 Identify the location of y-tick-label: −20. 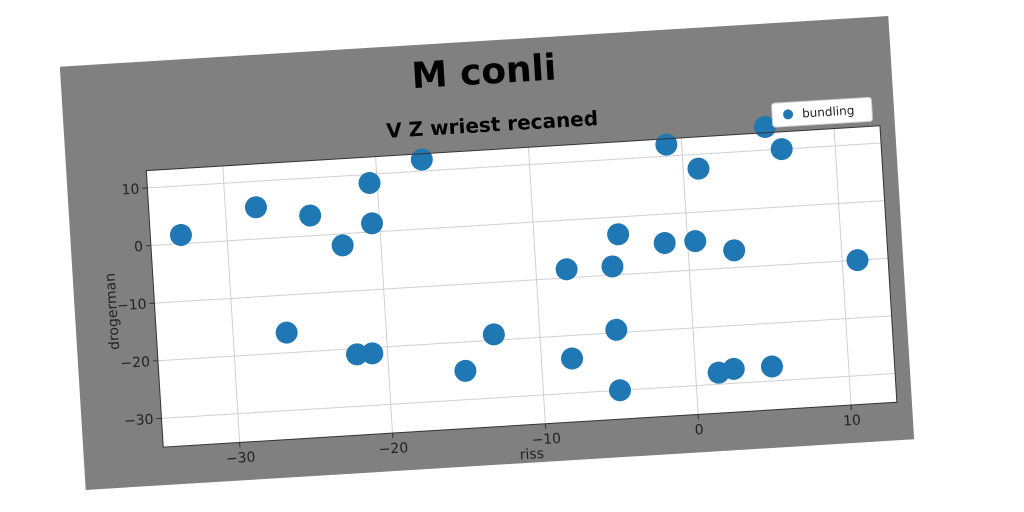
(135, 363).